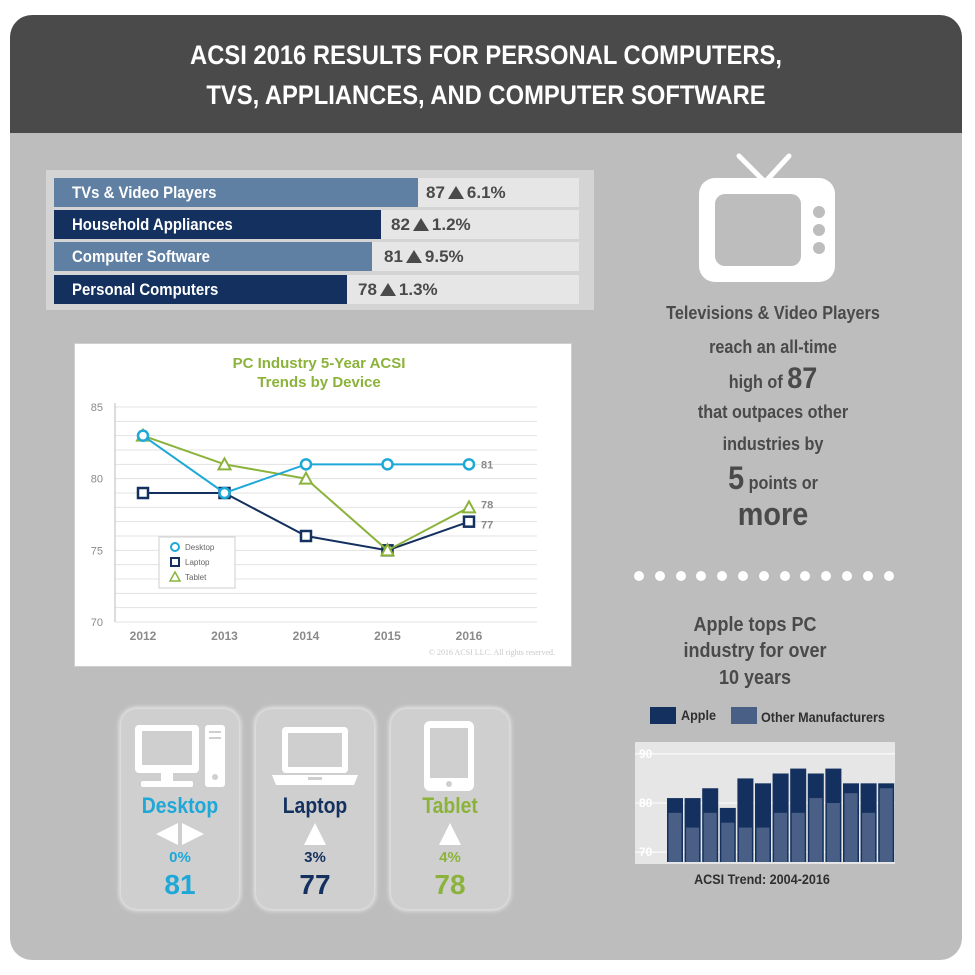 The width and height of the screenshot is (975, 975). What do you see at coordinates (97, 408) in the screenshot?
I see `y-tick-label: 85` at bounding box center [97, 408].